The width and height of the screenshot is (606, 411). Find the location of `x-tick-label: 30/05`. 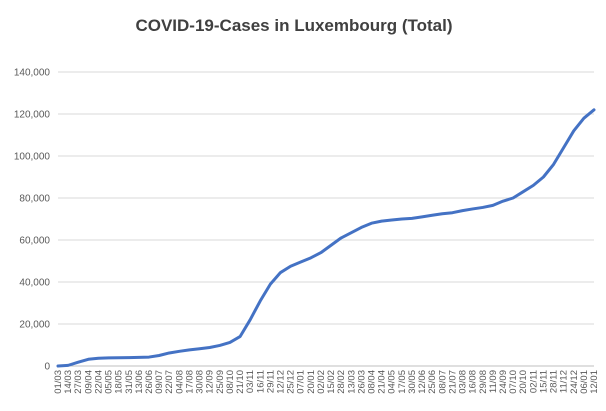

x-tick-label: 30/05 is located at coordinates (412, 382).